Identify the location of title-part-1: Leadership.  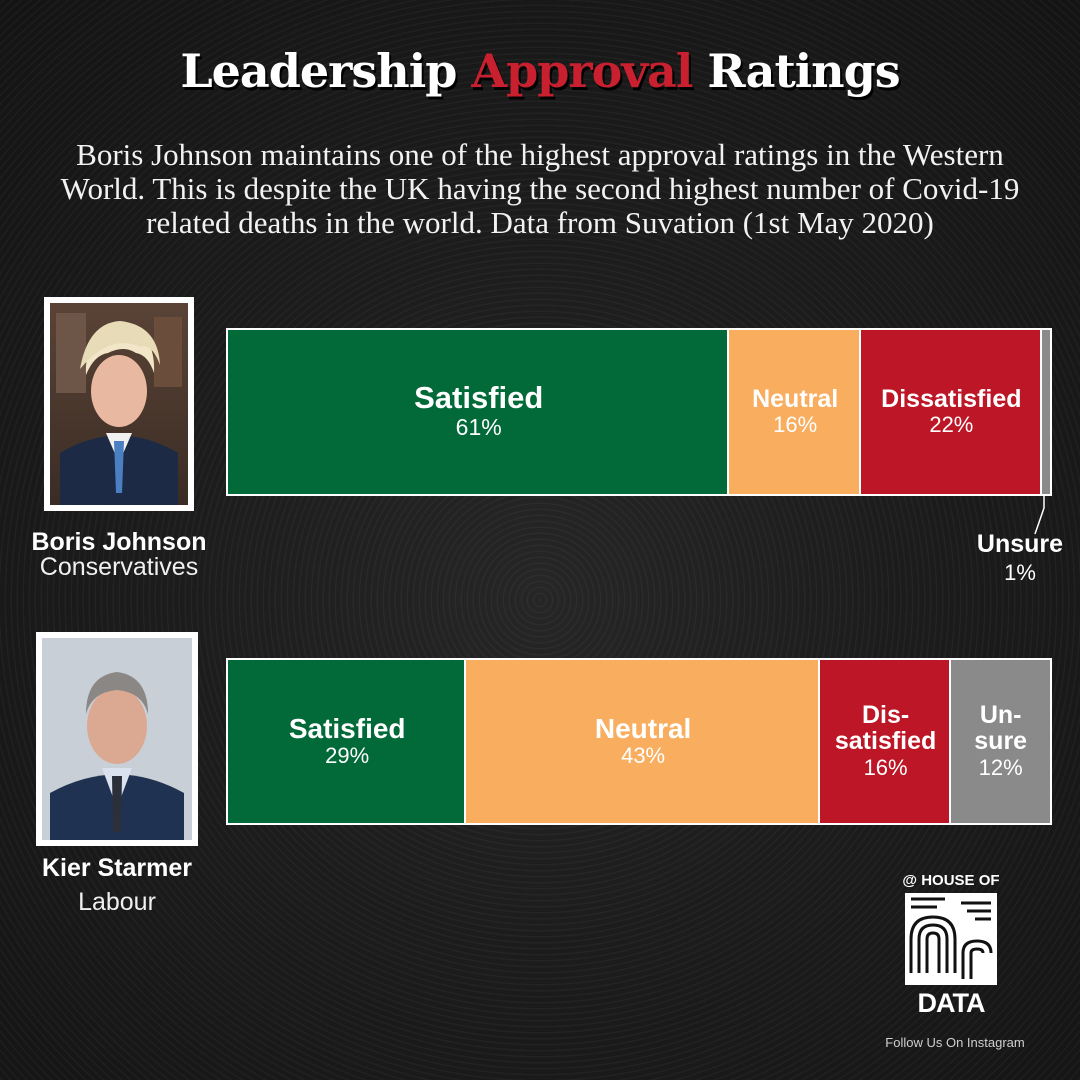
(318, 71).